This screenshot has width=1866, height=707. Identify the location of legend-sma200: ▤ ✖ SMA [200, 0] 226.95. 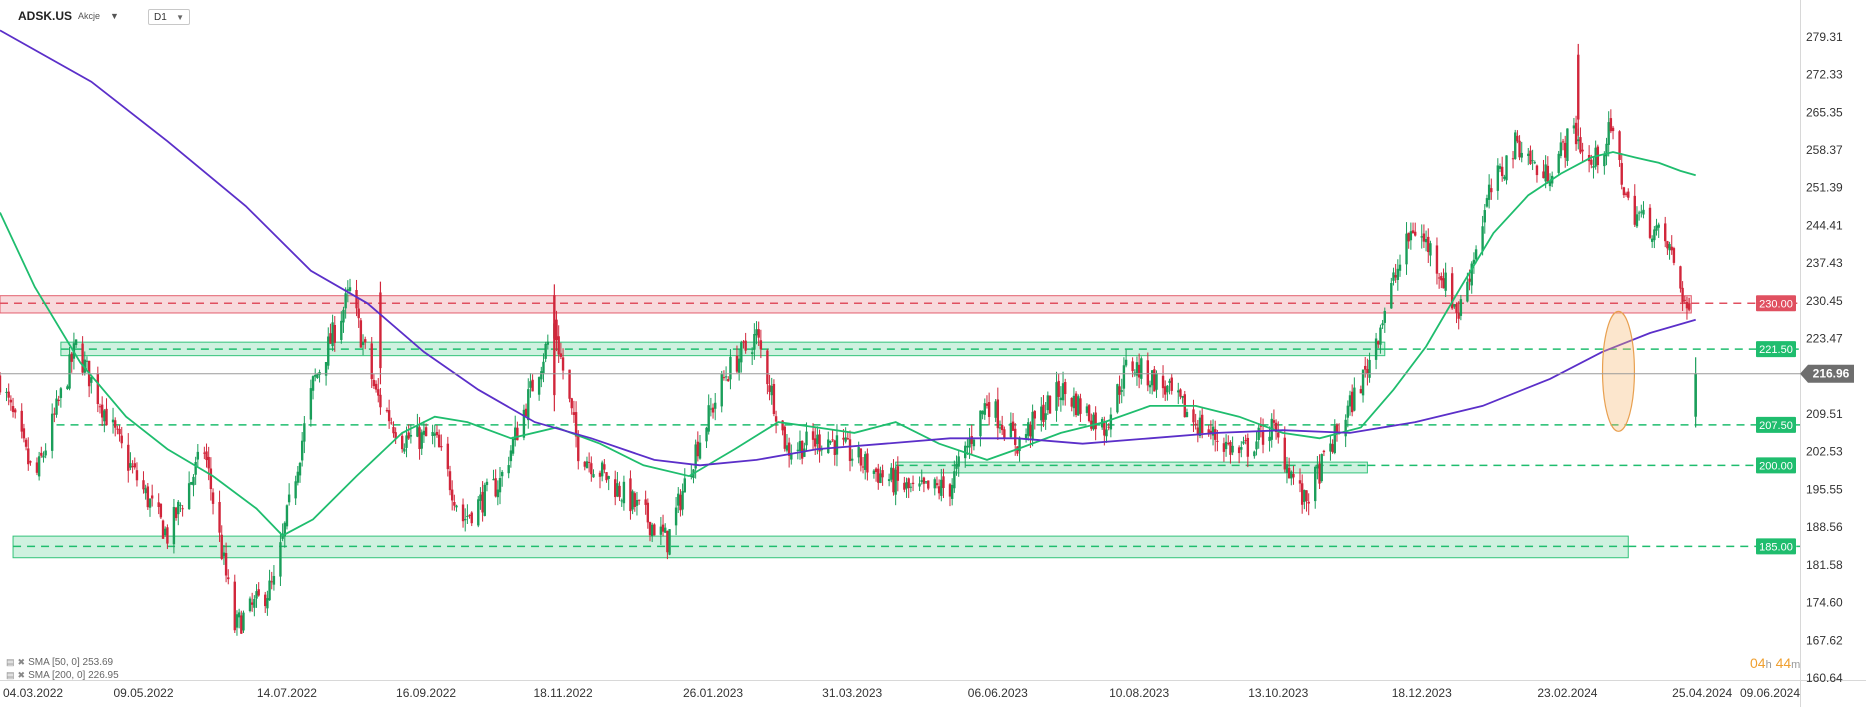
(62, 675).